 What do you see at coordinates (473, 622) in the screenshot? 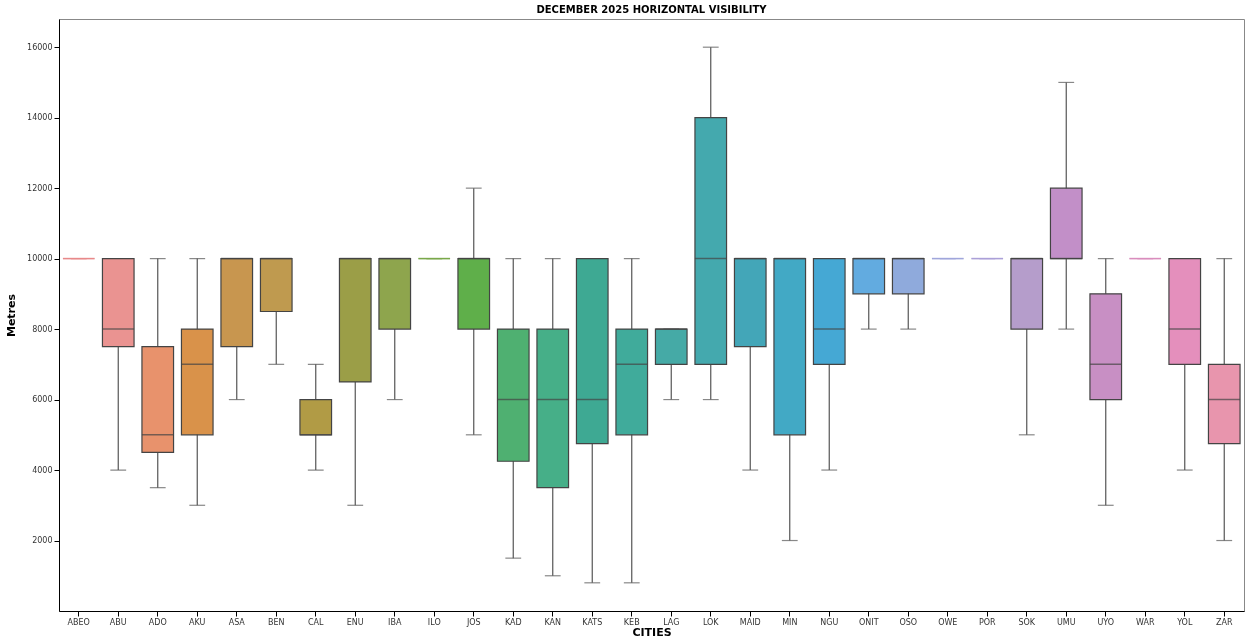
I see `x-tick-label: JOS` at bounding box center [473, 622].